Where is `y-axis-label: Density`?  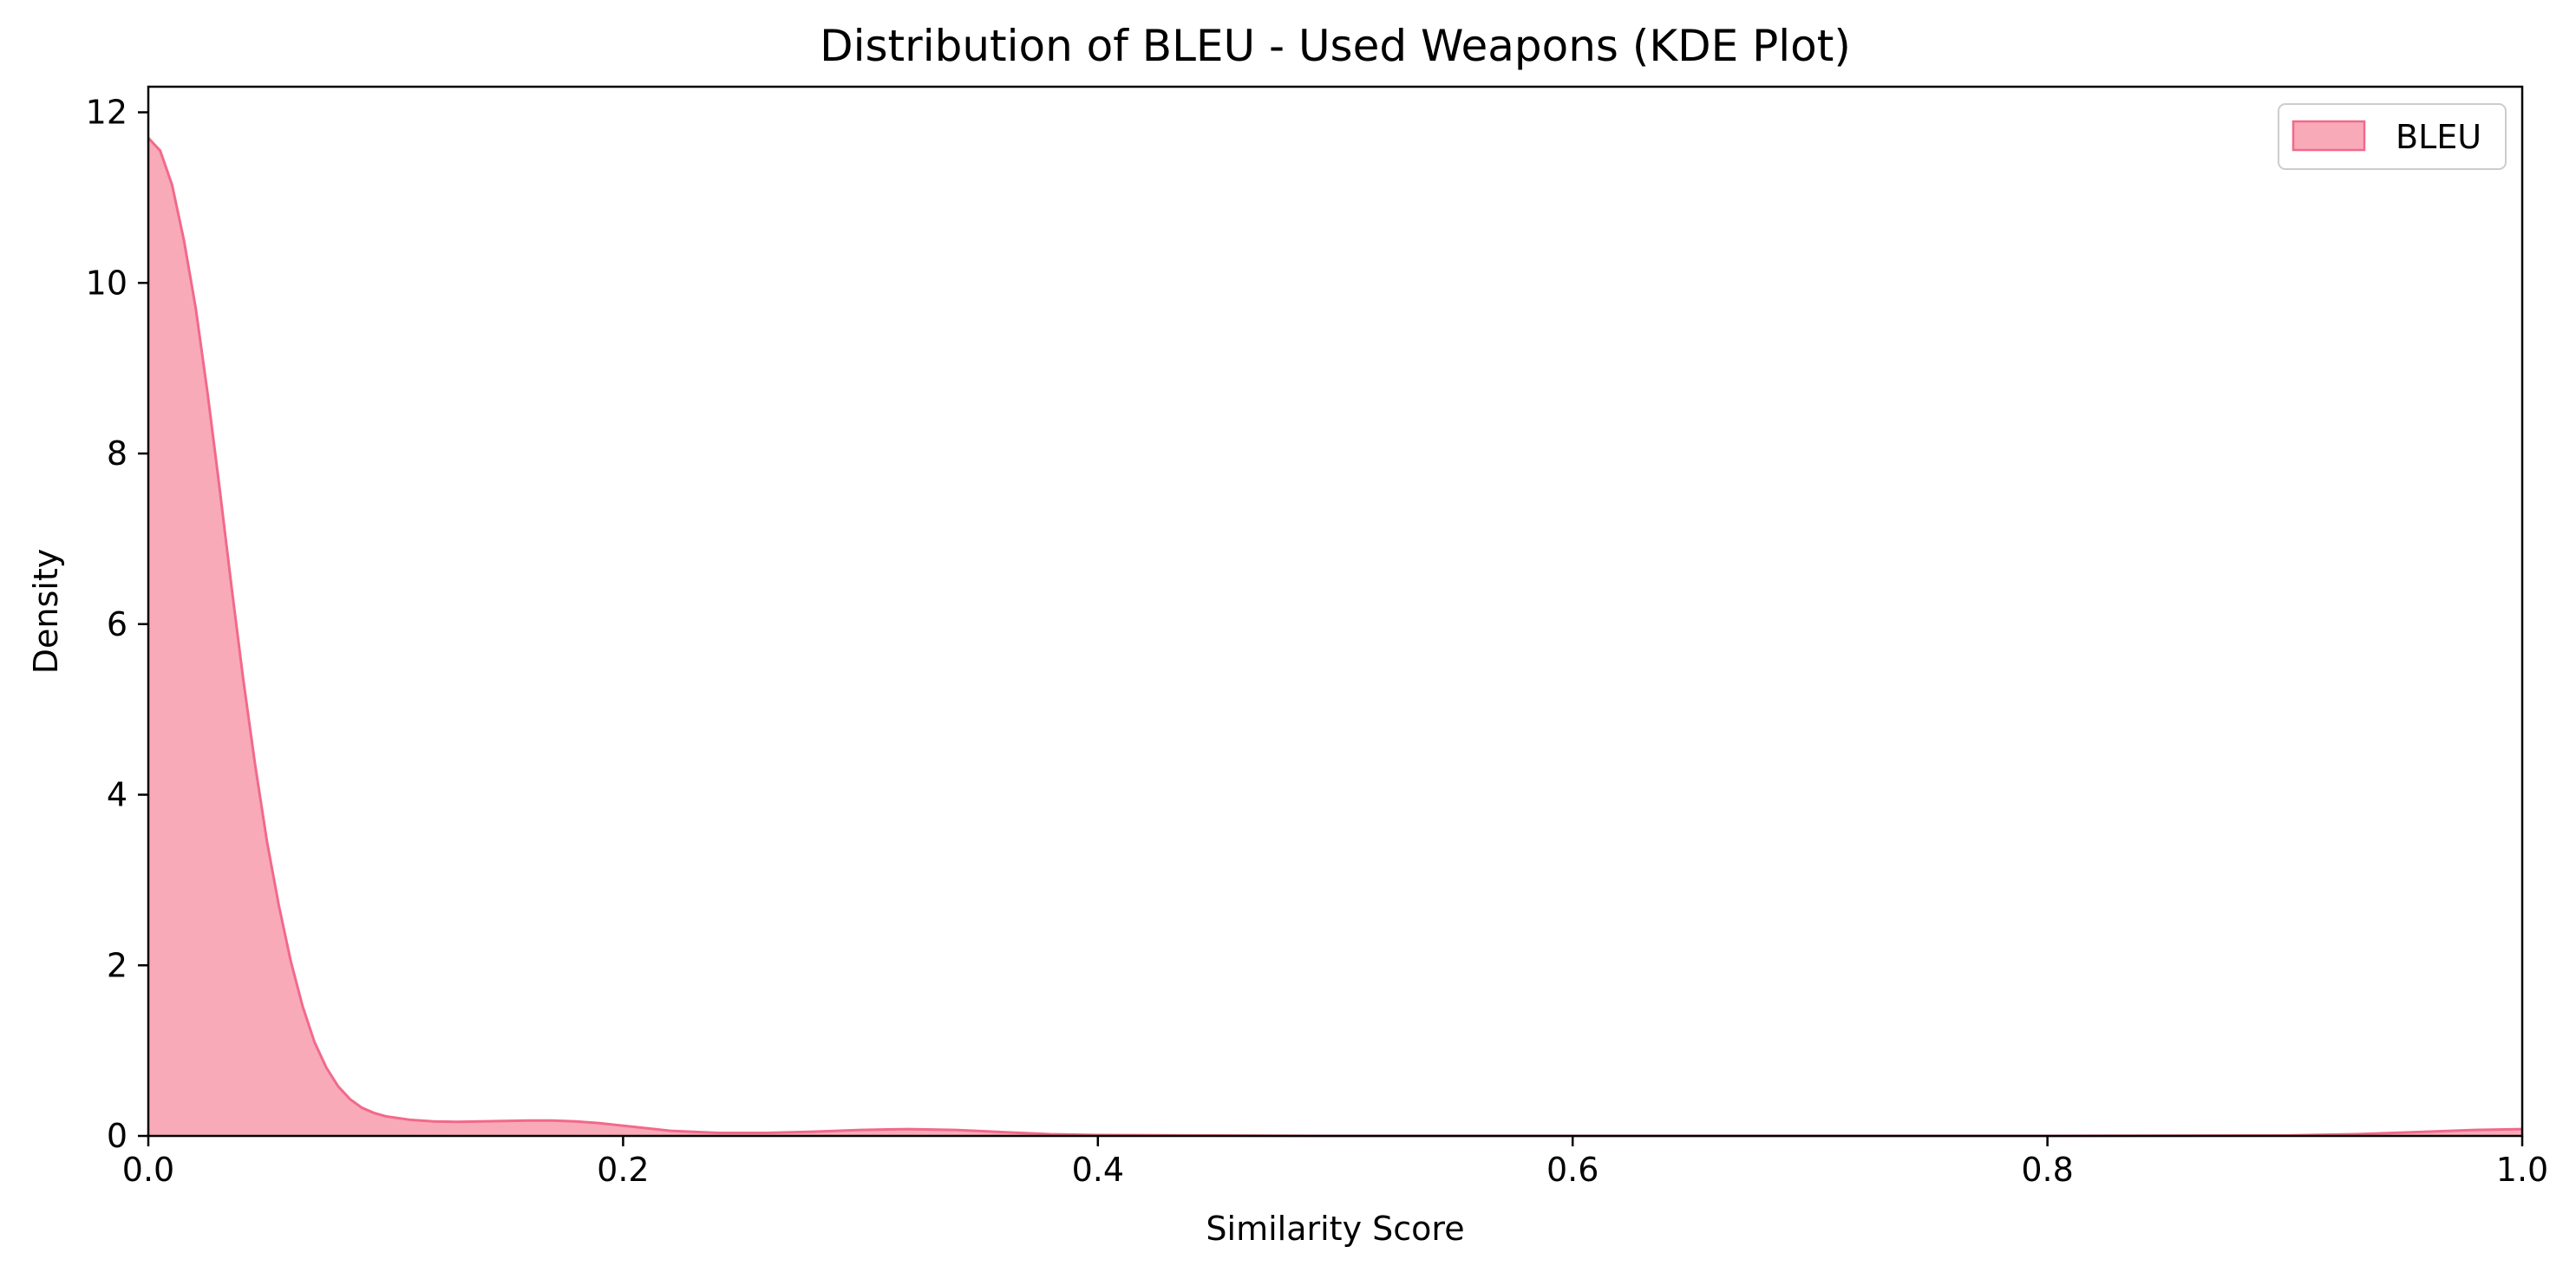
y-axis-label: Density is located at coordinates (46, 611).